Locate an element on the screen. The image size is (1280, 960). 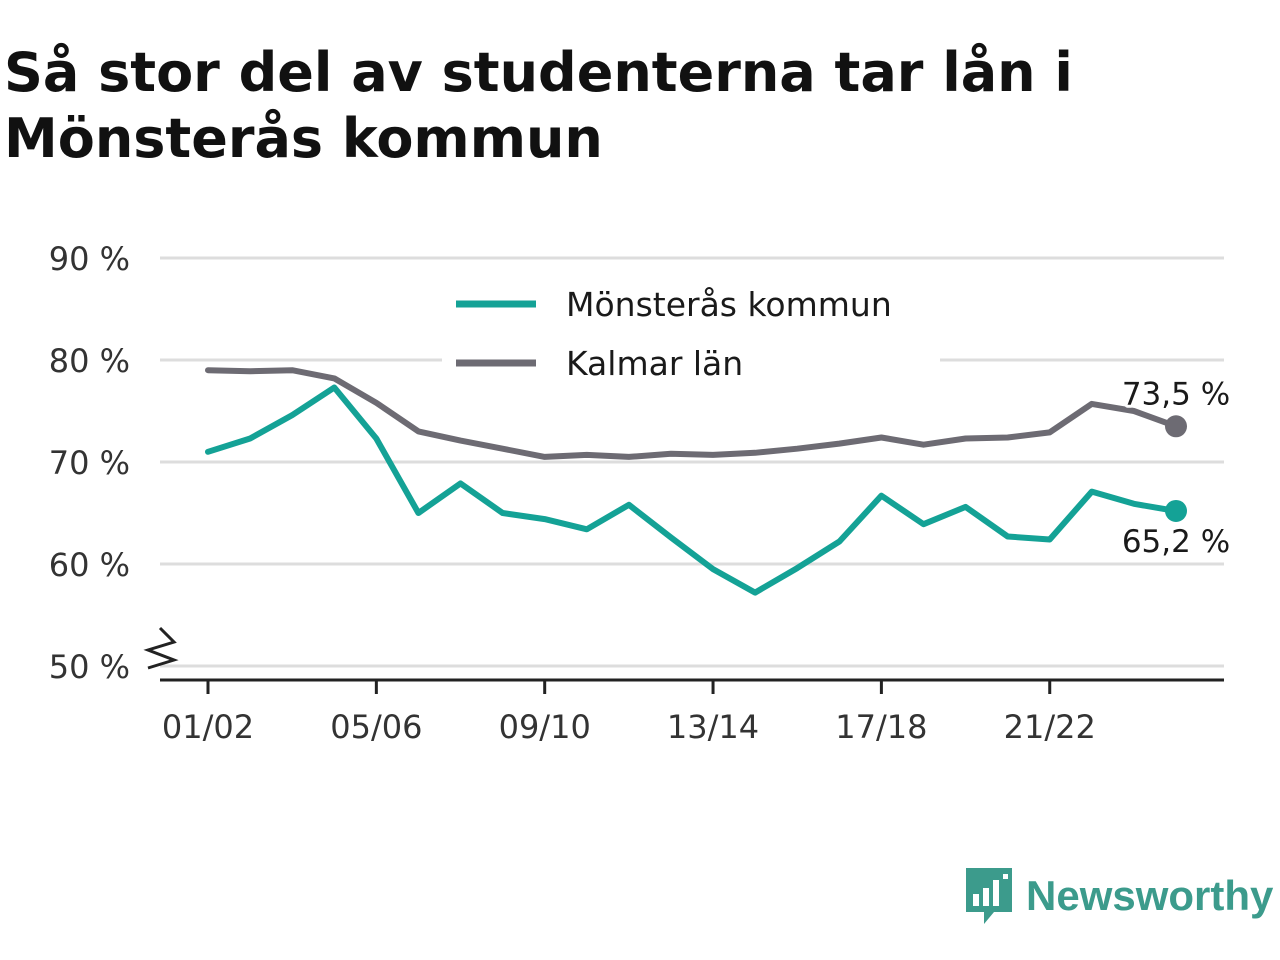
y-tick-label: 60 % is located at coordinates (89, 565).